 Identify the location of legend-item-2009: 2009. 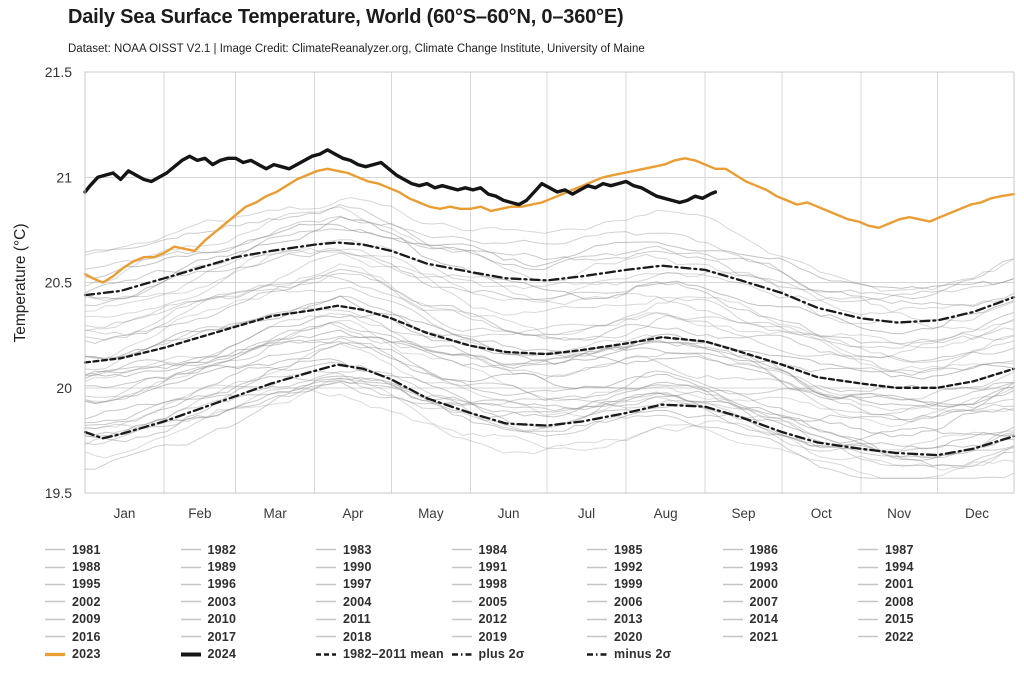
(113, 619).